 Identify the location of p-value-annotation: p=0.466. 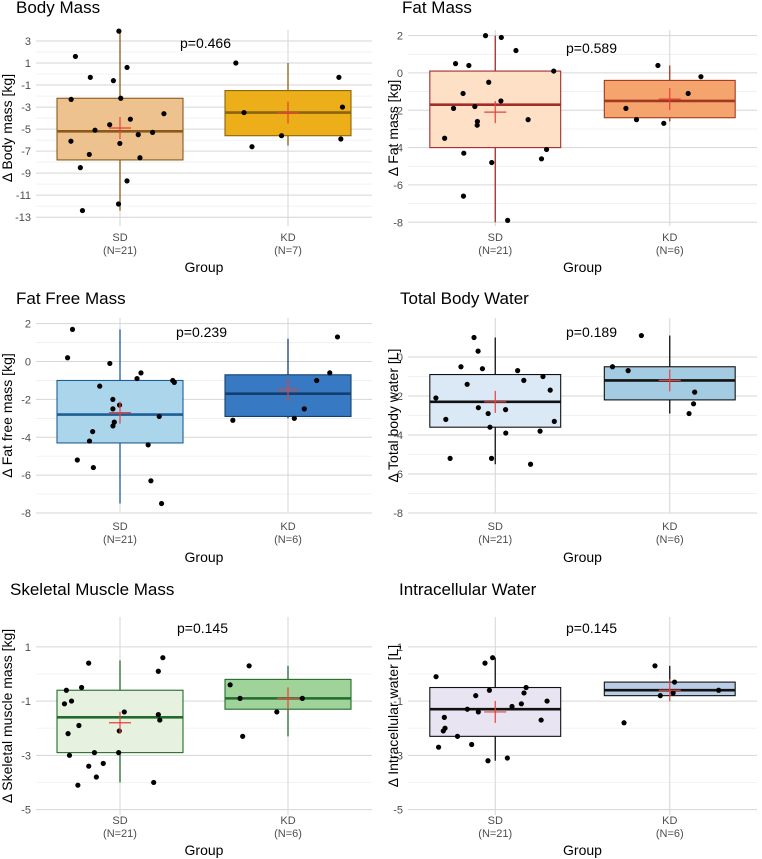
(205, 43).